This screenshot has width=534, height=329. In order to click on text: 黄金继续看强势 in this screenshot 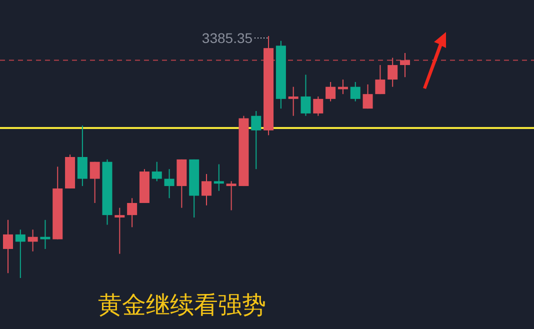, I will do `click(182, 305)`.